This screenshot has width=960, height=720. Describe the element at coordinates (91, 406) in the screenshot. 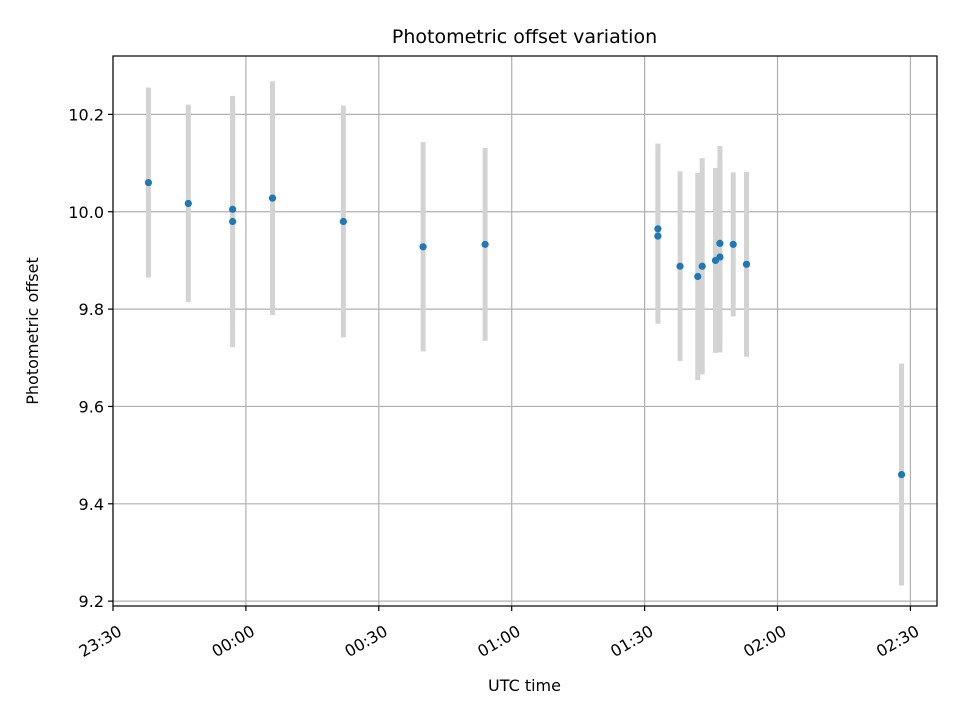

I see `y-tick-label: 9.6` at that location.